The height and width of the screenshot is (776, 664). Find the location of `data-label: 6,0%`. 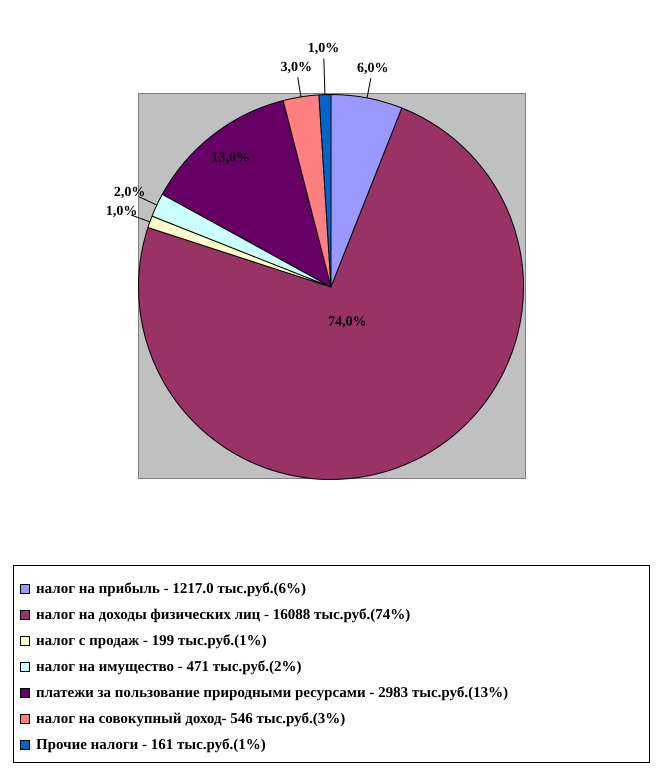

data-label: 6,0% is located at coordinates (372, 68).